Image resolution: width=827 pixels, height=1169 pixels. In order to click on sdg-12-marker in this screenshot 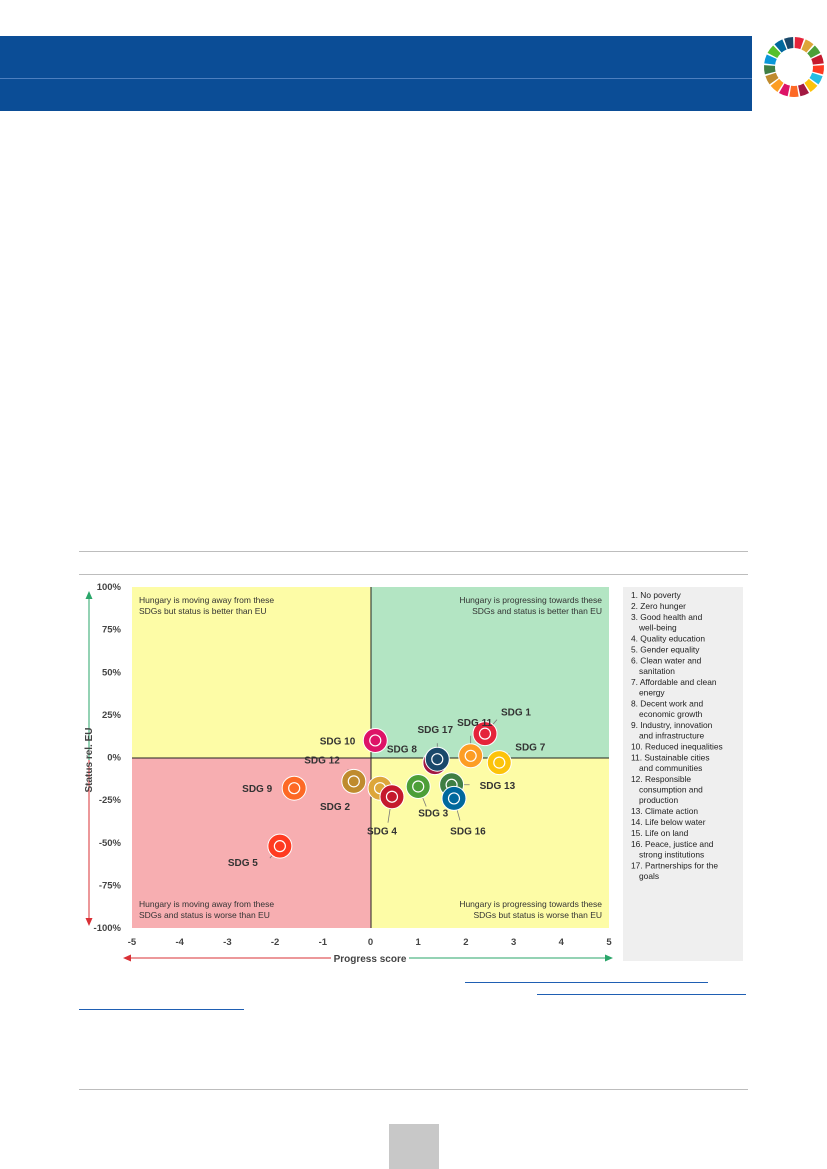, I will do `click(354, 781)`.